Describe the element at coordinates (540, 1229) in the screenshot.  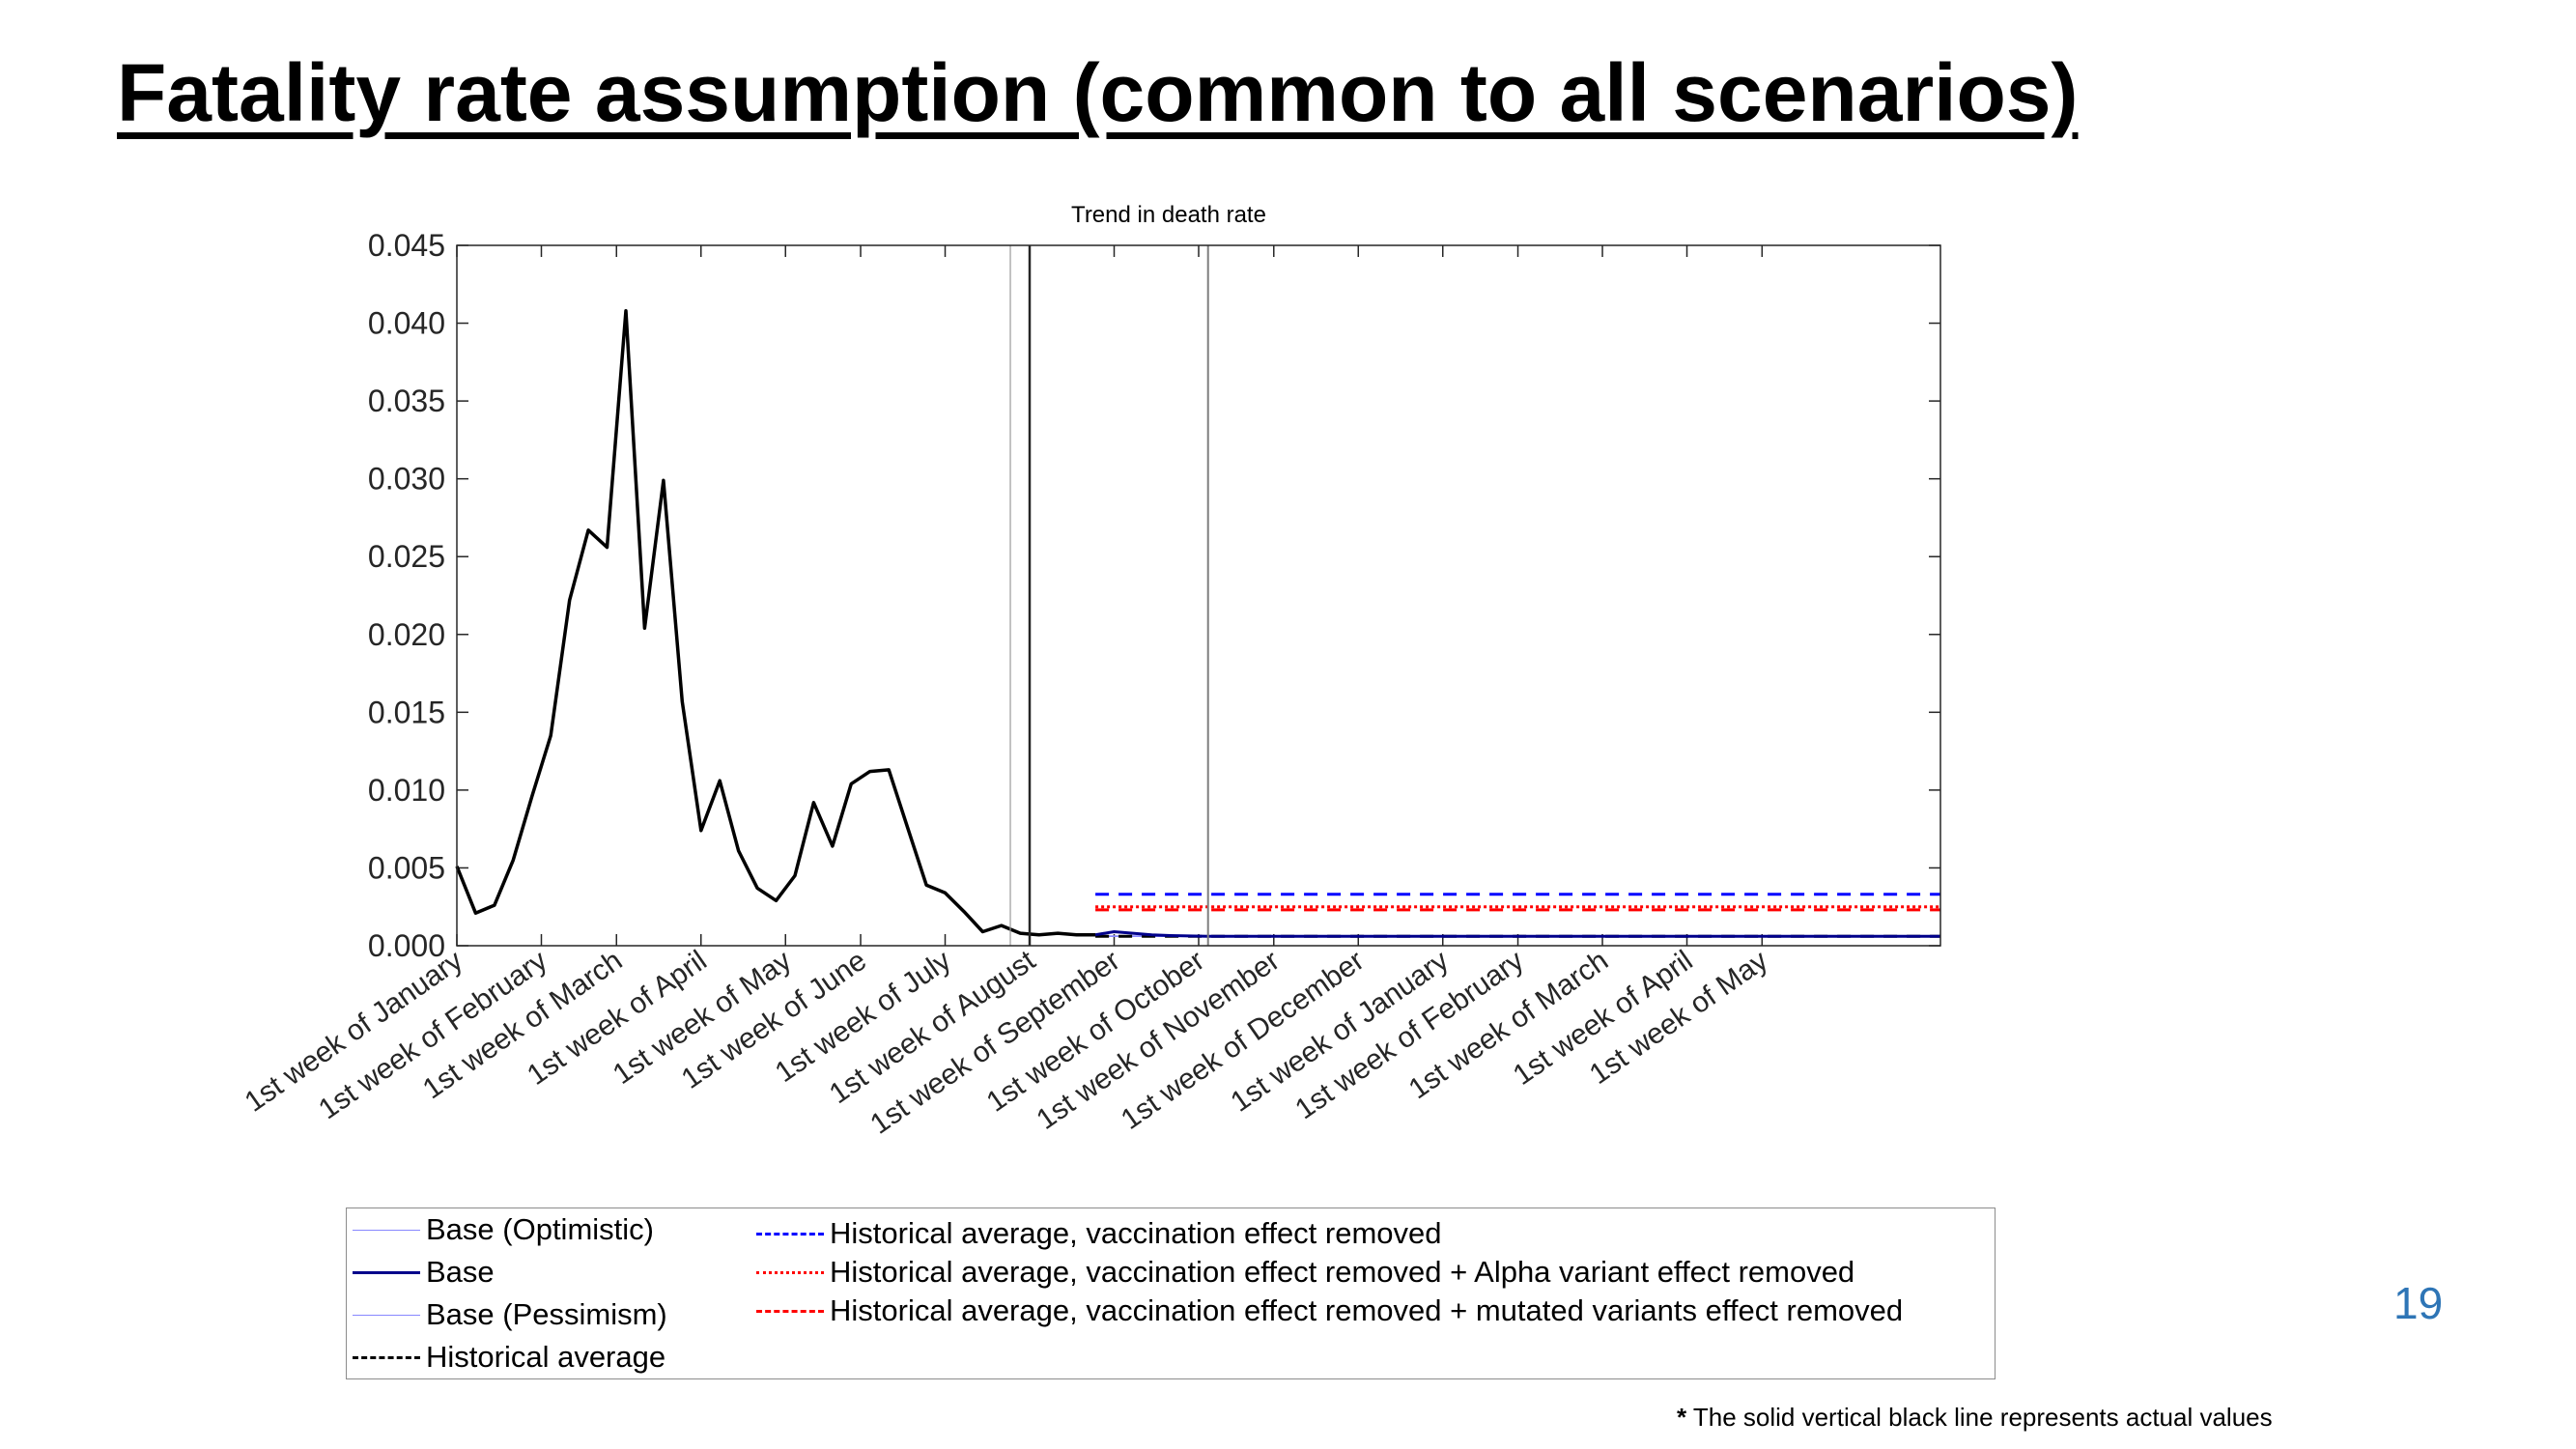
I see `legend-label: Base (Optimistic)` at that location.